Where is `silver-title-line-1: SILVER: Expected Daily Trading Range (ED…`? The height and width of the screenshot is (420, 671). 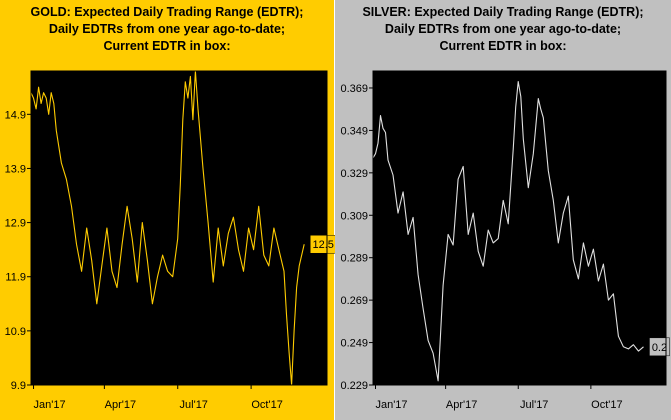
silver-title-line-1: SILVER: Expected Daily Trading Range (ED… is located at coordinates (503, 12).